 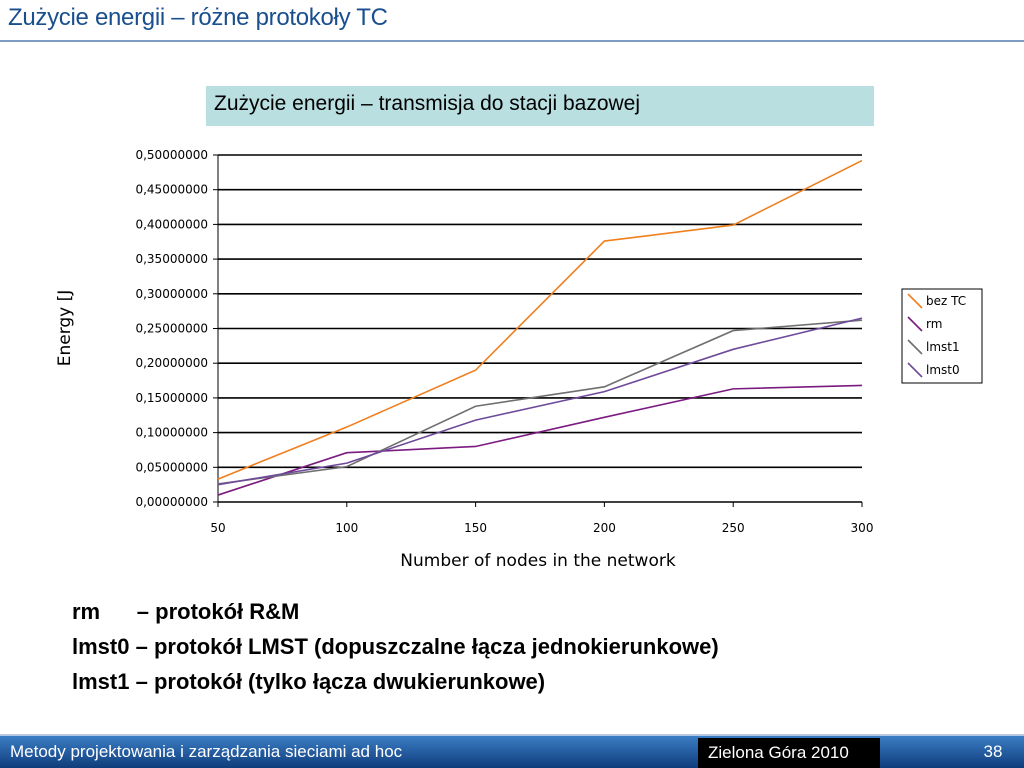 What do you see at coordinates (540, 440) in the screenshot?
I see `series-line-rm` at bounding box center [540, 440].